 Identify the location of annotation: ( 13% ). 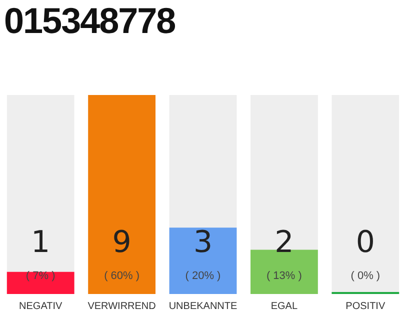
(284, 276).